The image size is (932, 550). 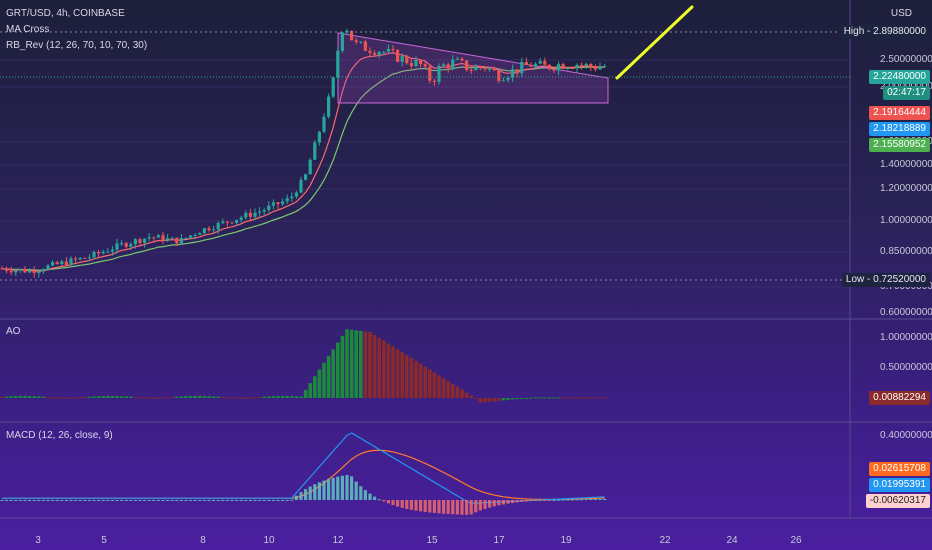 I want to click on ao-title: AO, so click(x=13, y=331).